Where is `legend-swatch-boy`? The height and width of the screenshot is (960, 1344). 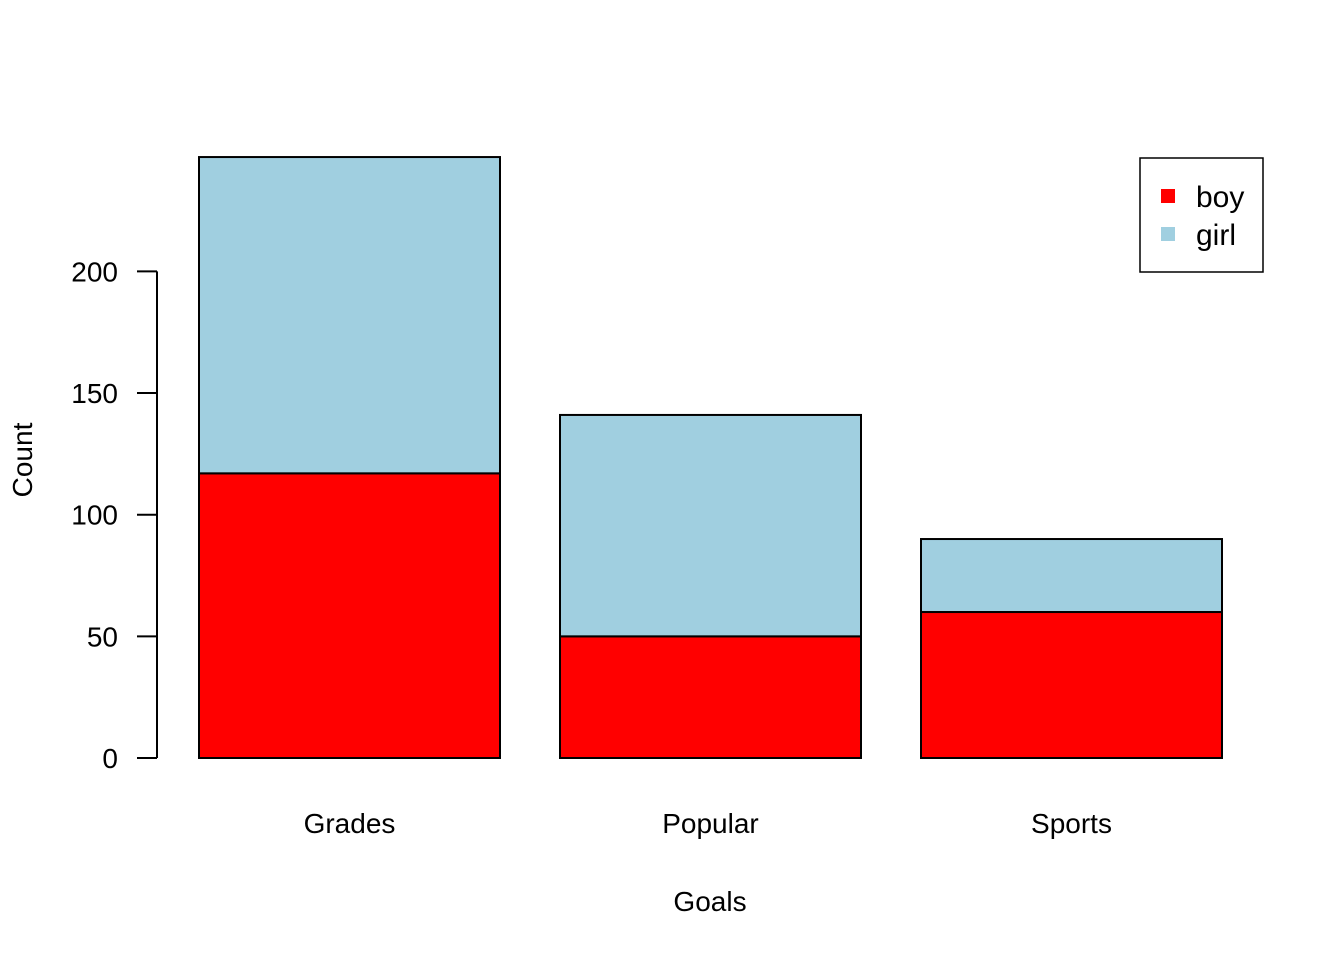
legend-swatch-boy is located at coordinates (1168, 196).